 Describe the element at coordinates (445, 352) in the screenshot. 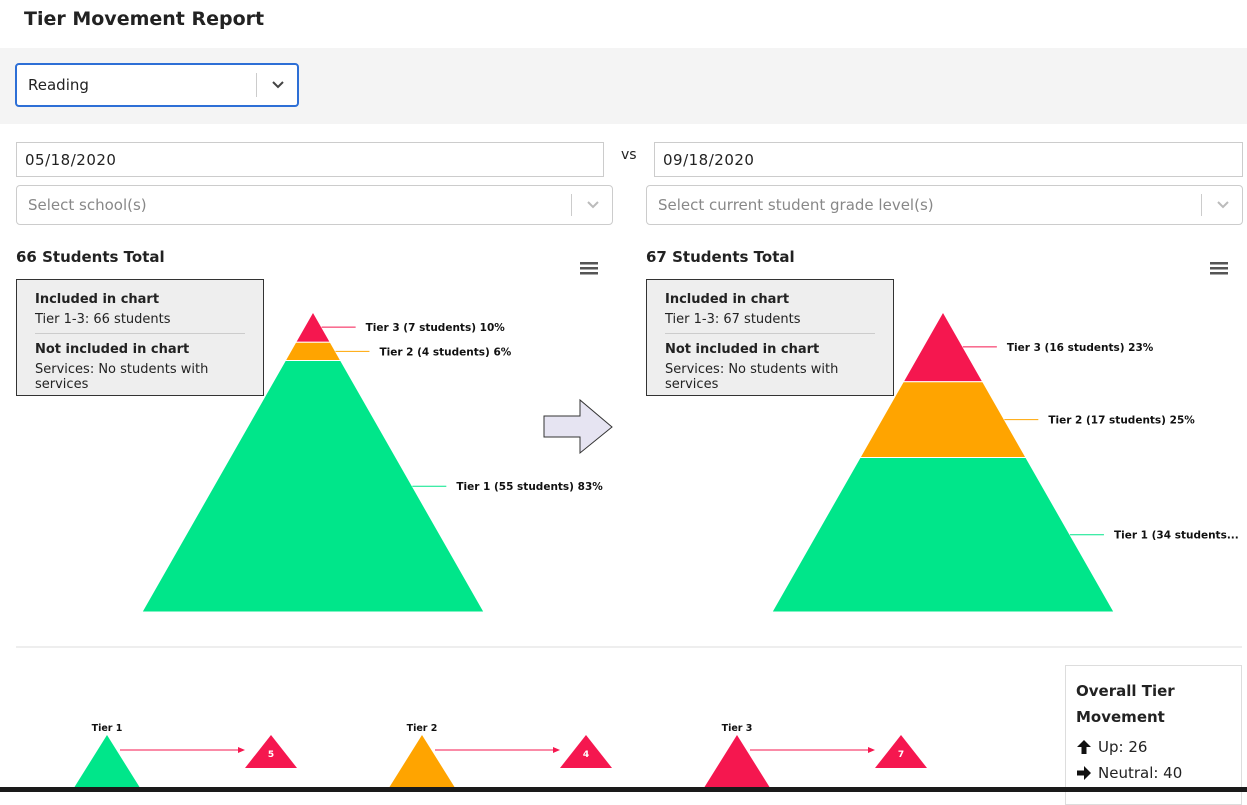

I see `tier-label: Tier 2 (4 students) 6%` at that location.